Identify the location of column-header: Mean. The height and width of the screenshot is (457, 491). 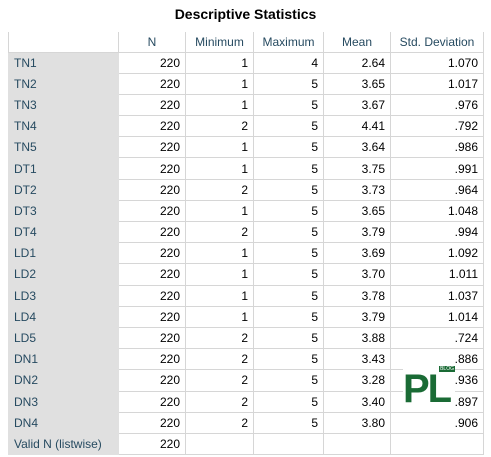
(357, 42).